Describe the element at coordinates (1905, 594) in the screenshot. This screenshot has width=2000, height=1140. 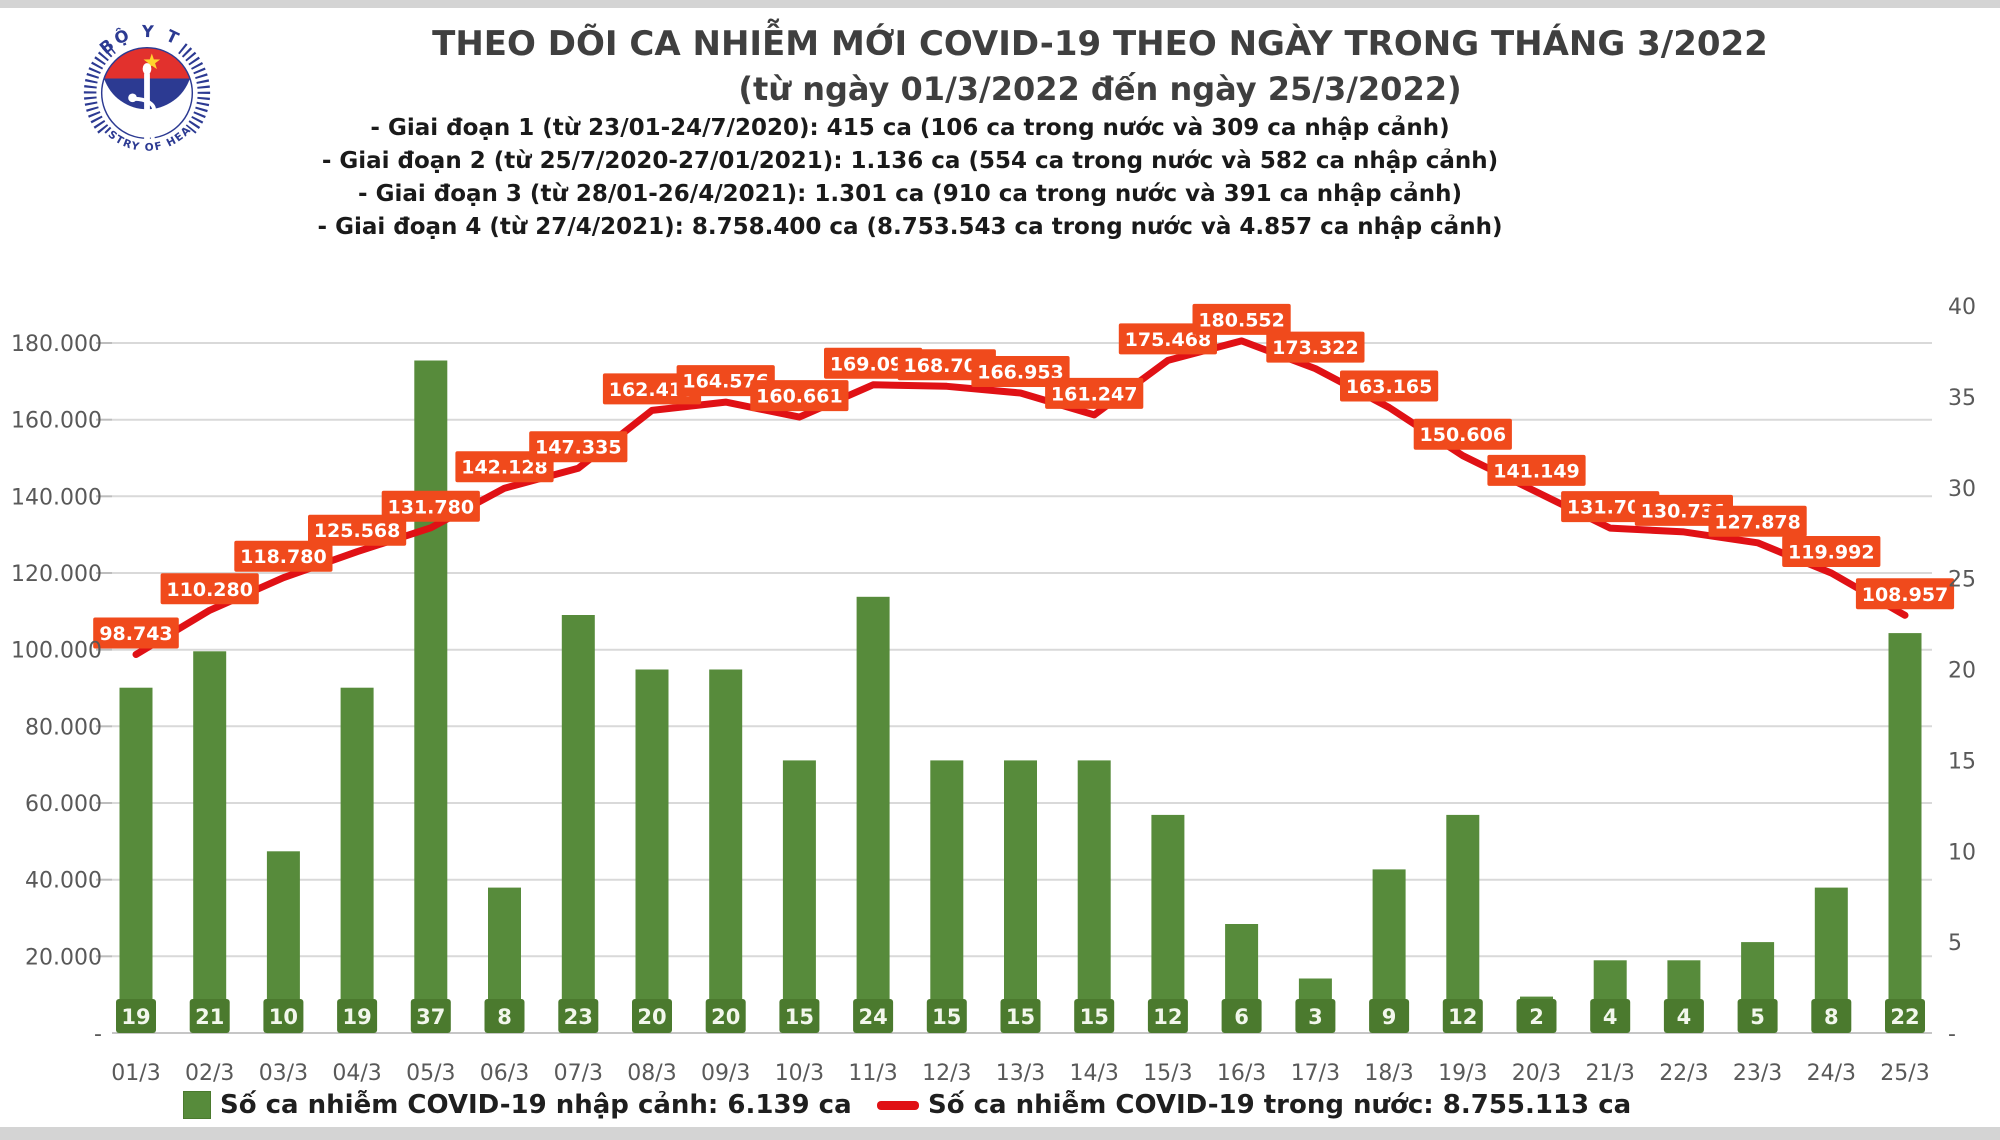
I see `domestic-value-label: 108.957` at that location.